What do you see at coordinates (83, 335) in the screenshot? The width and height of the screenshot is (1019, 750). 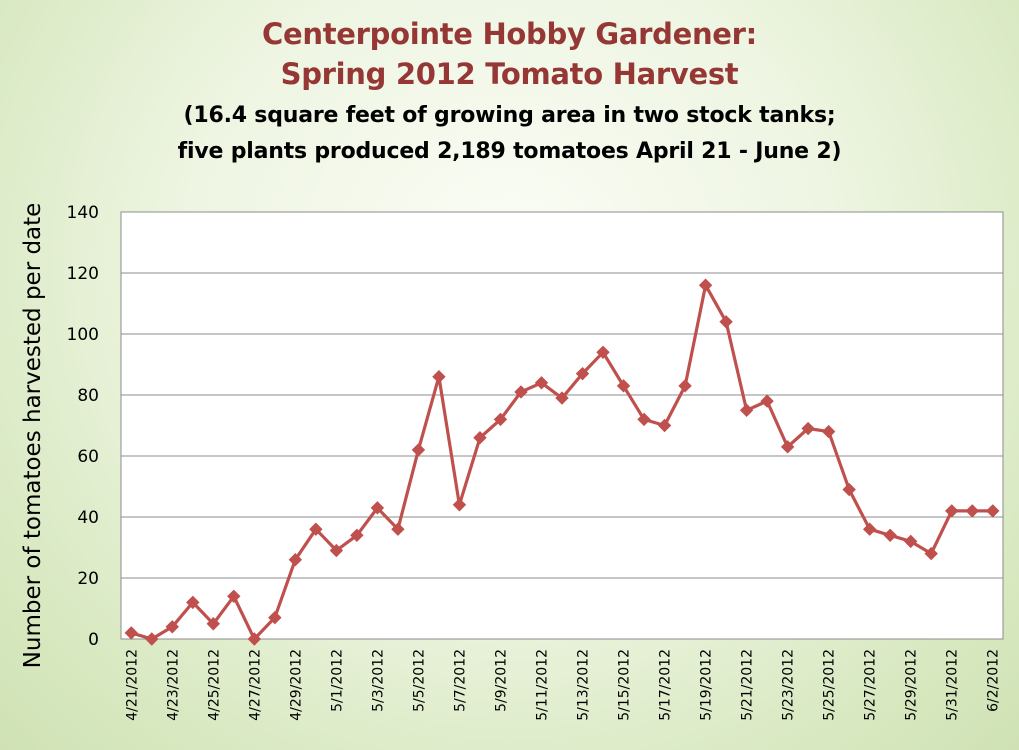 I see `y-tick-label: 100` at bounding box center [83, 335].